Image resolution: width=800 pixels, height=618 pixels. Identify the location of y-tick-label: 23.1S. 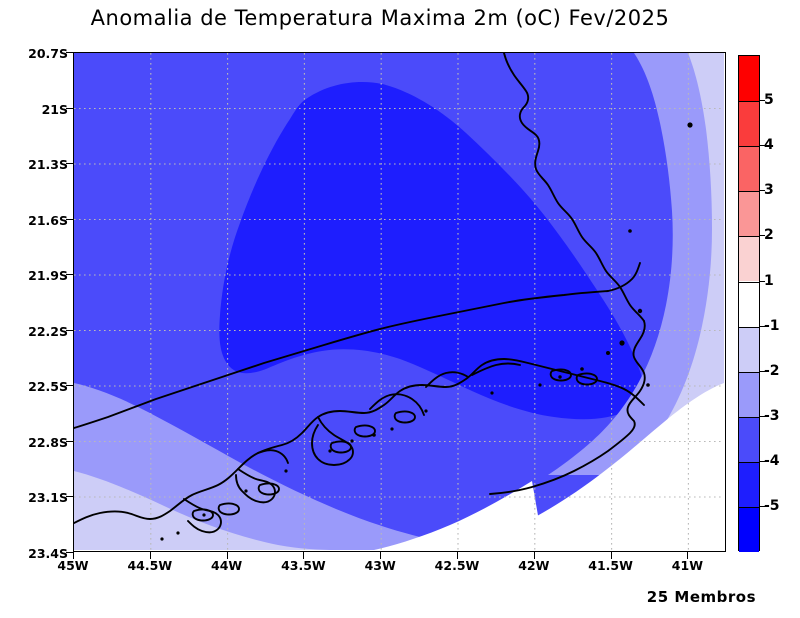
(48, 497).